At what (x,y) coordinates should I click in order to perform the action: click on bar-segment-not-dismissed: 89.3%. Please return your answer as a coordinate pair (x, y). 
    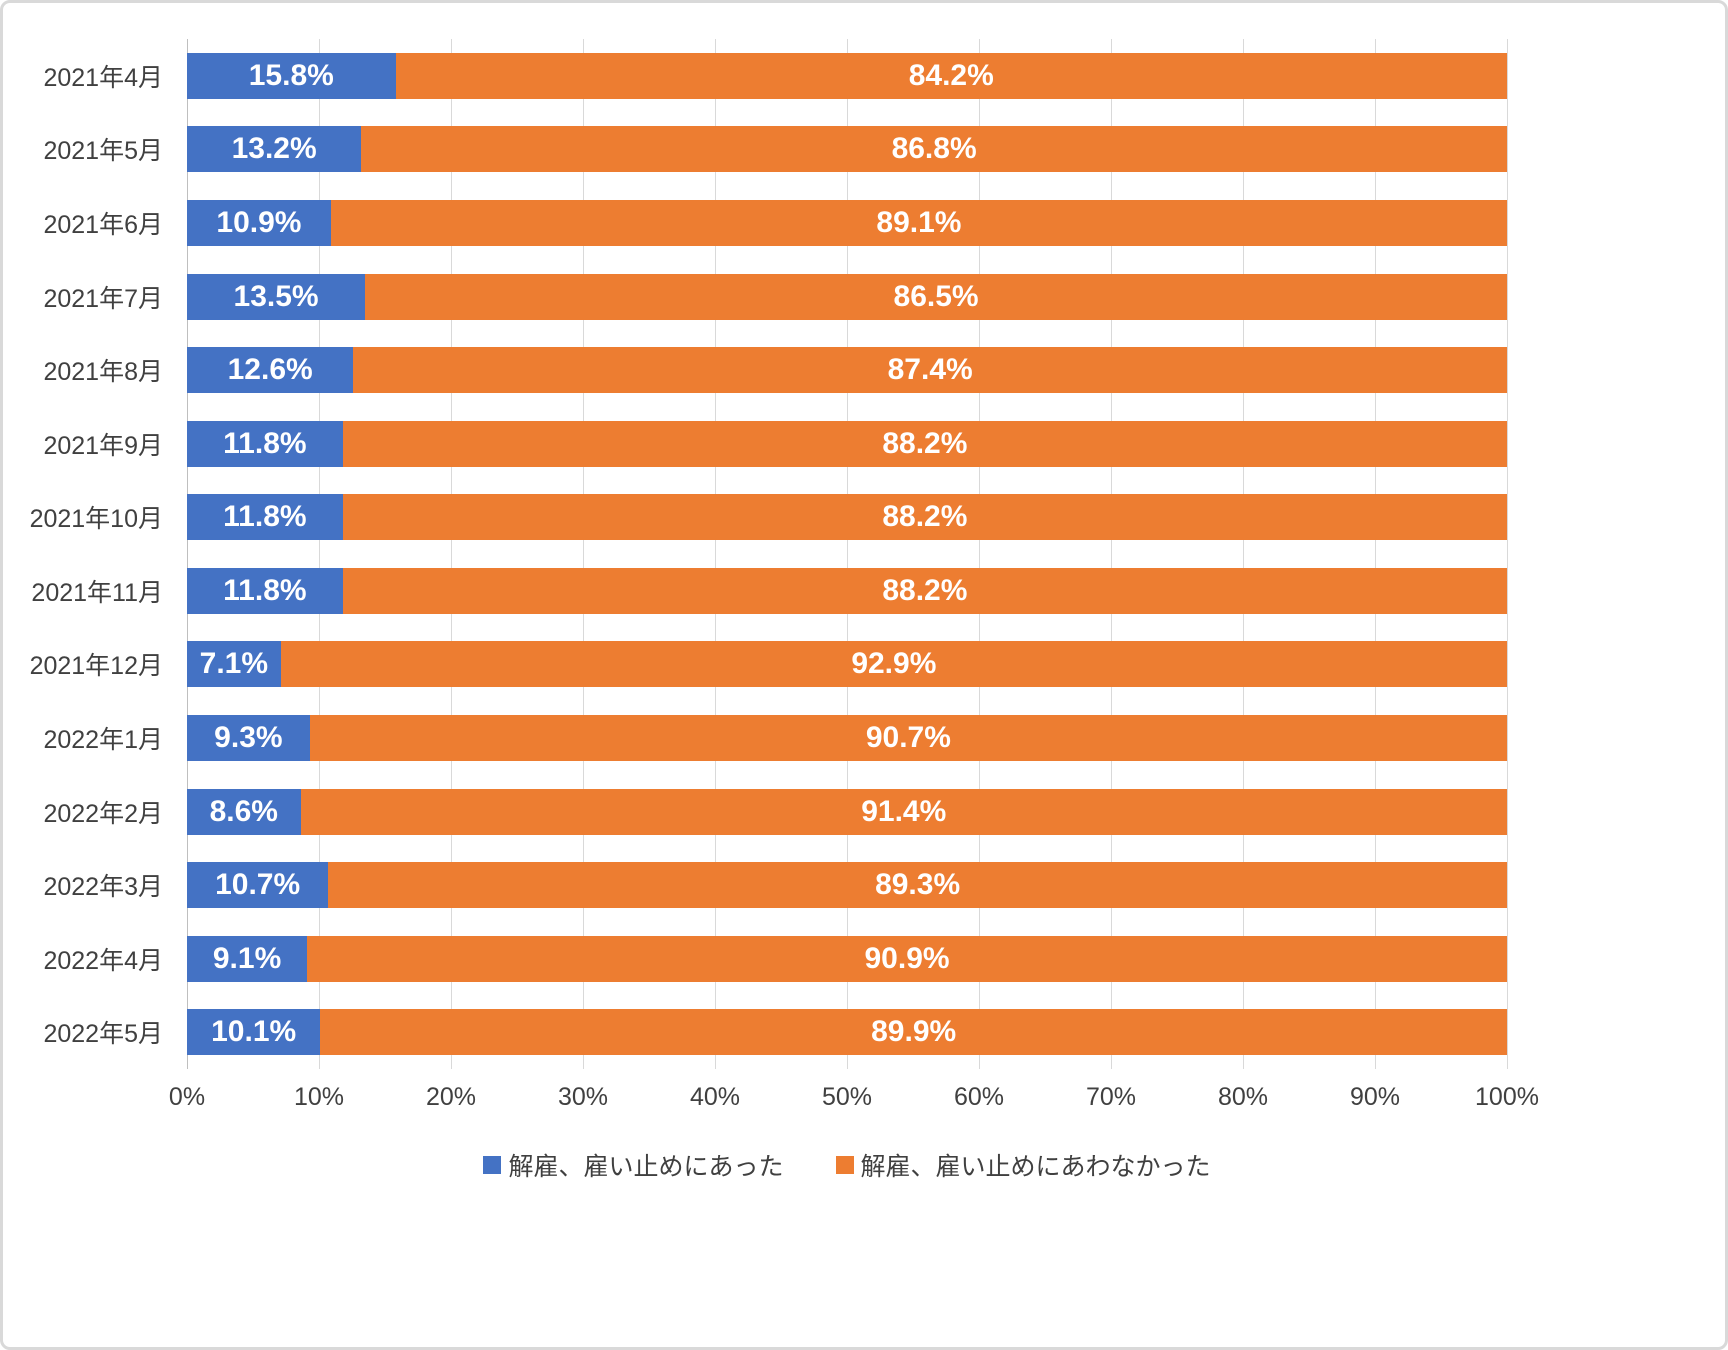
    Looking at the image, I should click on (917, 885).